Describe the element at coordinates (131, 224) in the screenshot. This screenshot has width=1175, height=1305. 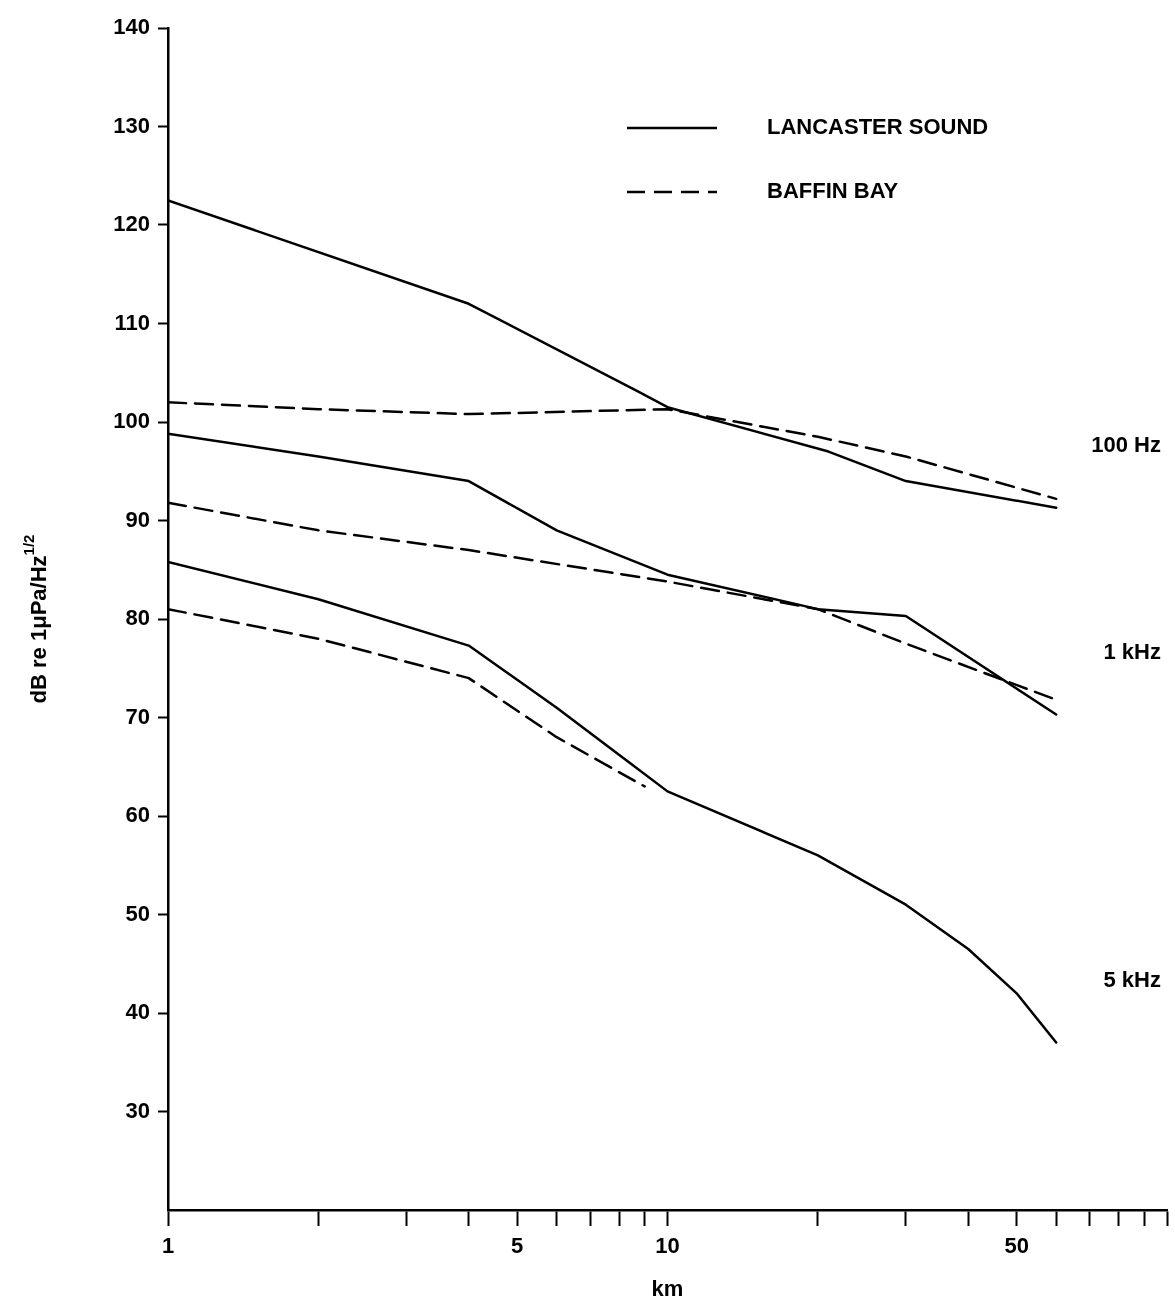
I see `y-tick-label: 120` at that location.